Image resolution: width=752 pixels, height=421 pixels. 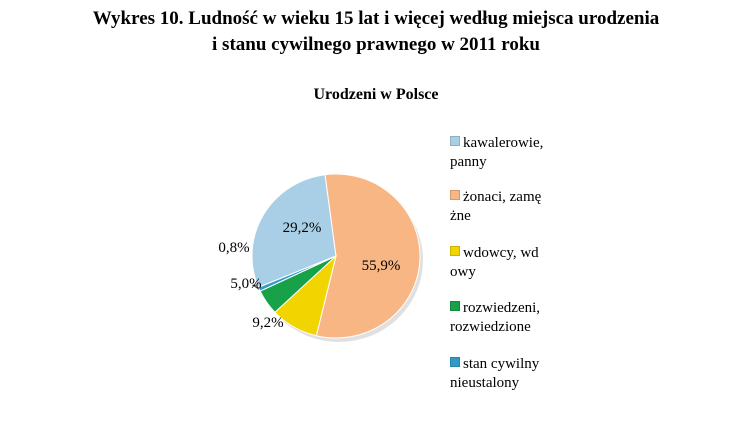 What do you see at coordinates (496, 206) in the screenshot?
I see `legend-label: żonaci, zamę żne` at bounding box center [496, 206].